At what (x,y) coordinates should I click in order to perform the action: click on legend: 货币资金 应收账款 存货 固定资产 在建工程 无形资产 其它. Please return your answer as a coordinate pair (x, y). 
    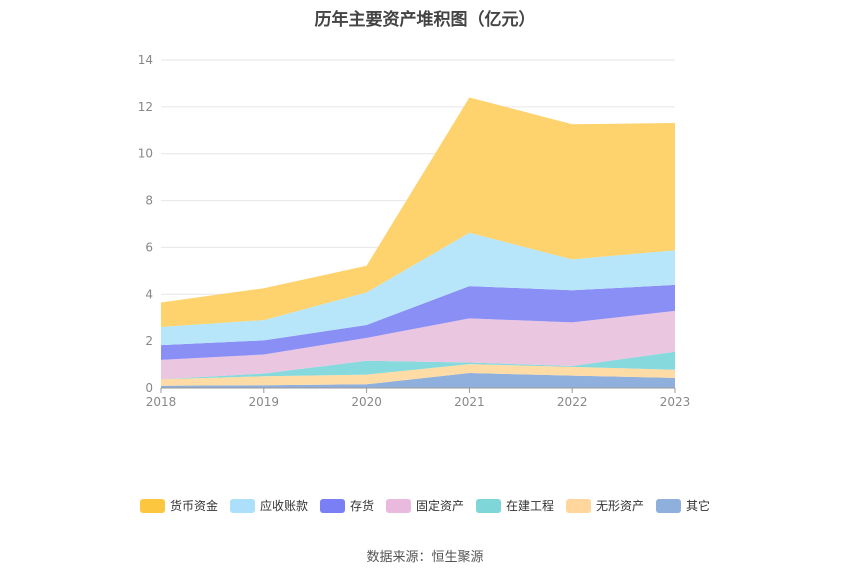
    Looking at the image, I should click on (425, 505).